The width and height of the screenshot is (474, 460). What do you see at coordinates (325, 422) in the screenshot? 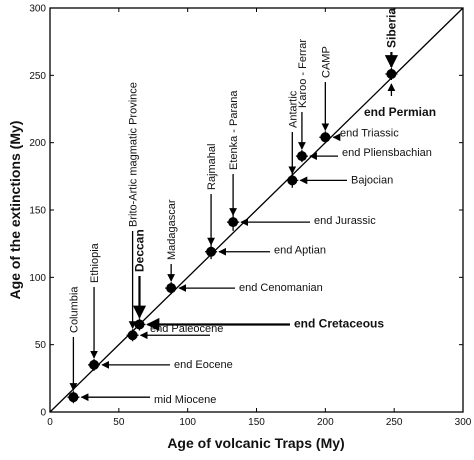
I see `x-tick-label: 200` at bounding box center [325, 422].